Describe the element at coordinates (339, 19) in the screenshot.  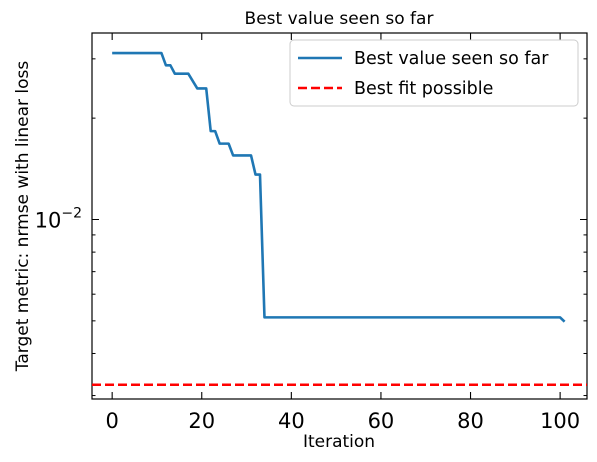
I see `chart-title: Best value seen so far` at that location.